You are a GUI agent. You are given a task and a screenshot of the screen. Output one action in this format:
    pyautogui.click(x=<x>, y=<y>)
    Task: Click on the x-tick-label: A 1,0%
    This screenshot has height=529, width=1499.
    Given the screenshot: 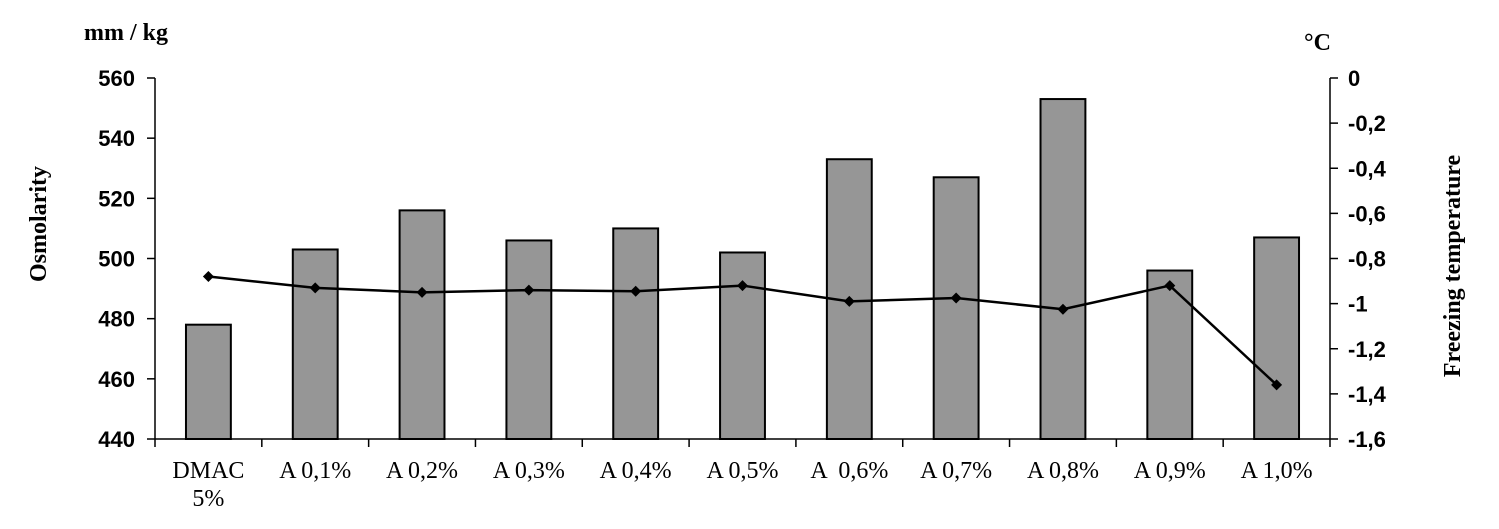 What is the action you would take?
    pyautogui.click(x=1277, y=471)
    